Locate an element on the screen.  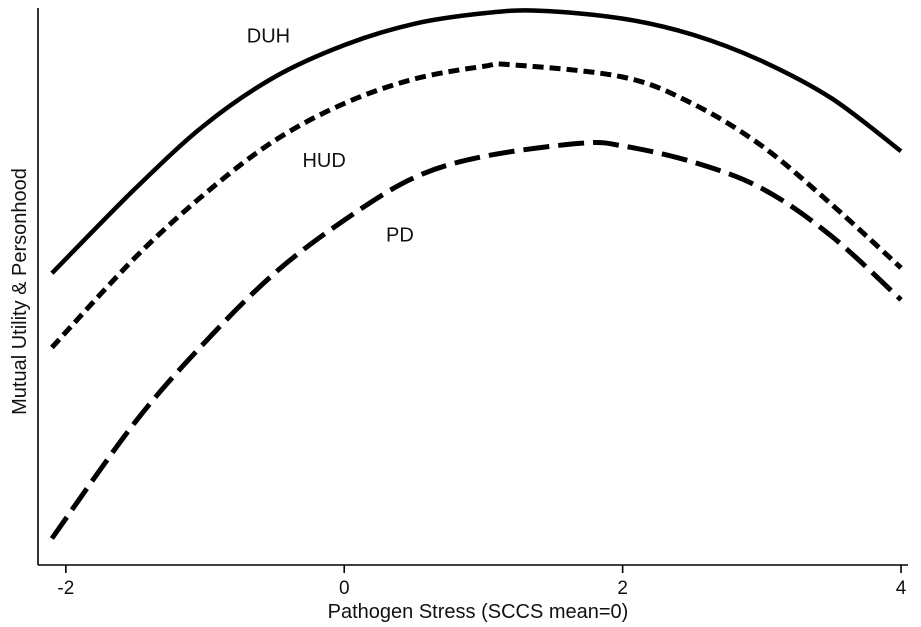
x-tick-label: 2 is located at coordinates (622, 588).